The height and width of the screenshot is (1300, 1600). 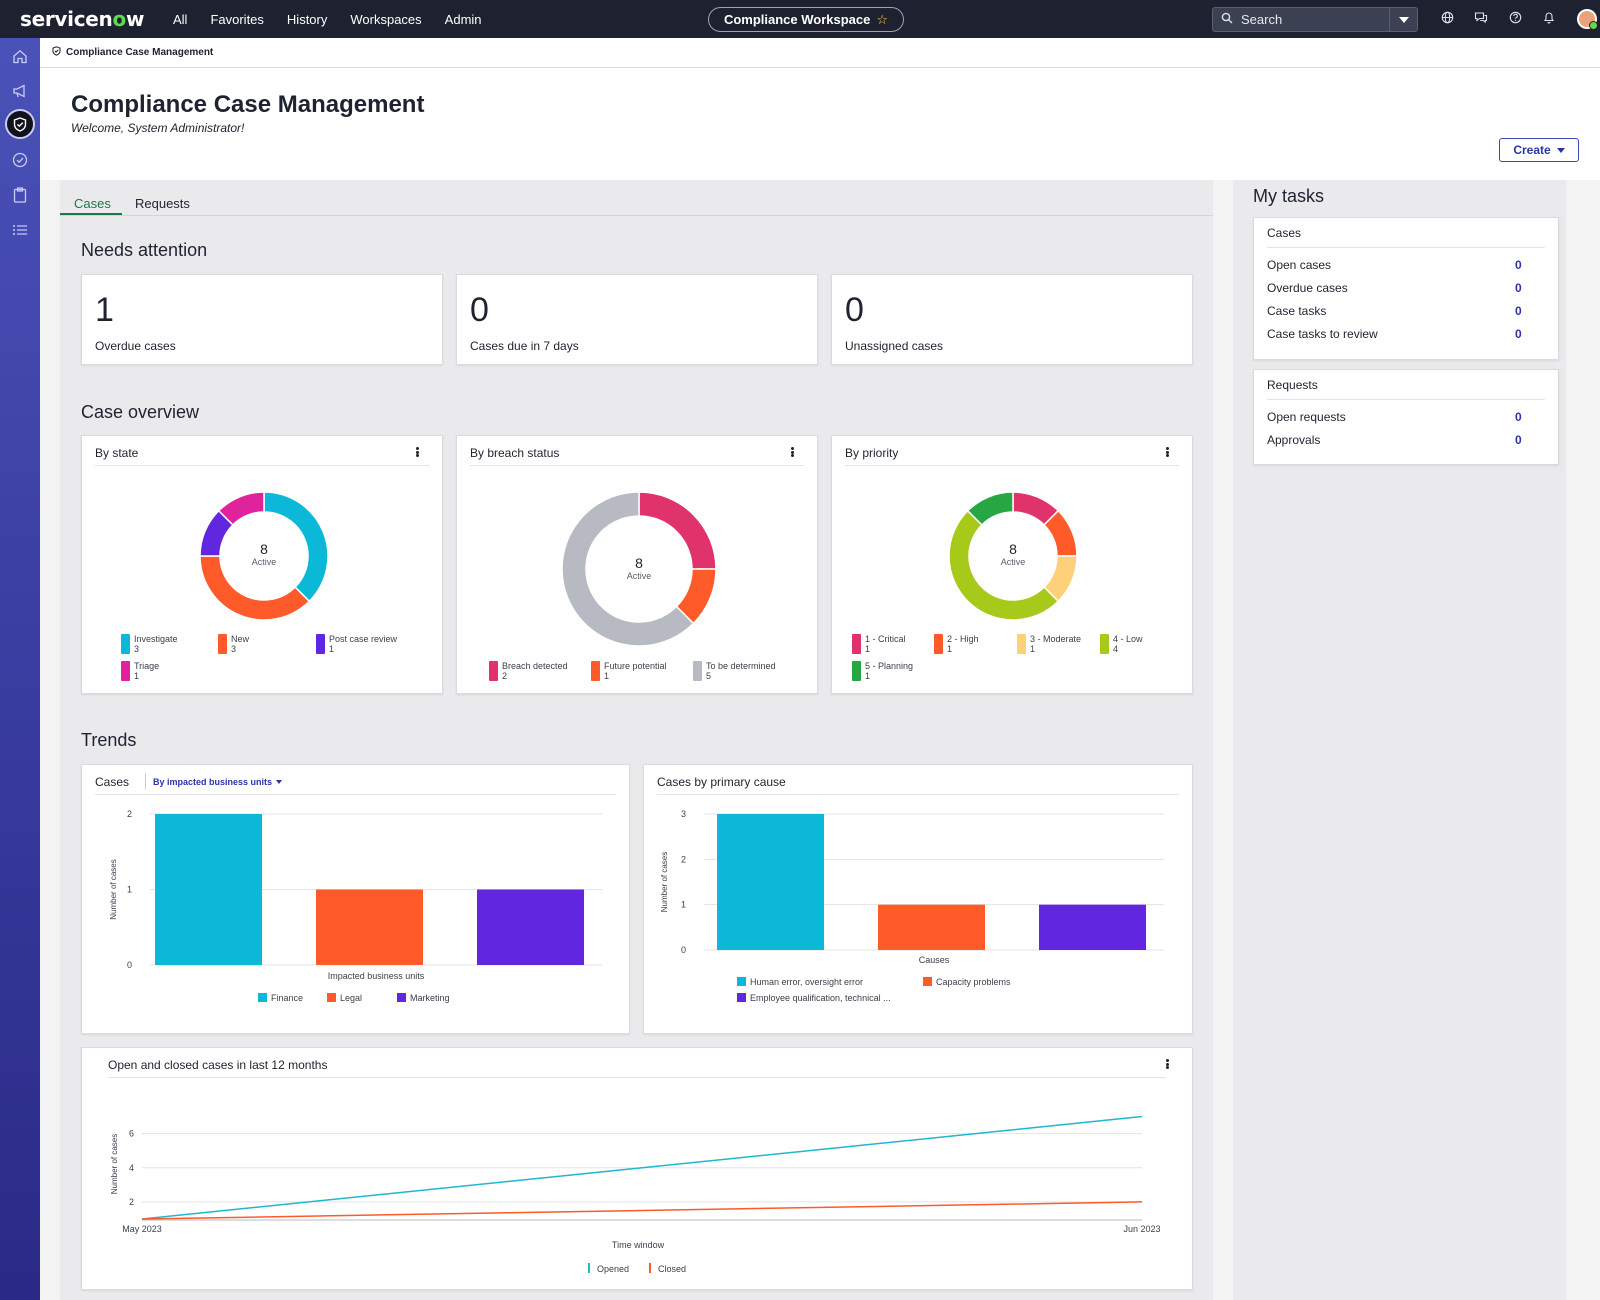 I want to click on legend-label: Human error, oversight error, so click(x=806, y=982).